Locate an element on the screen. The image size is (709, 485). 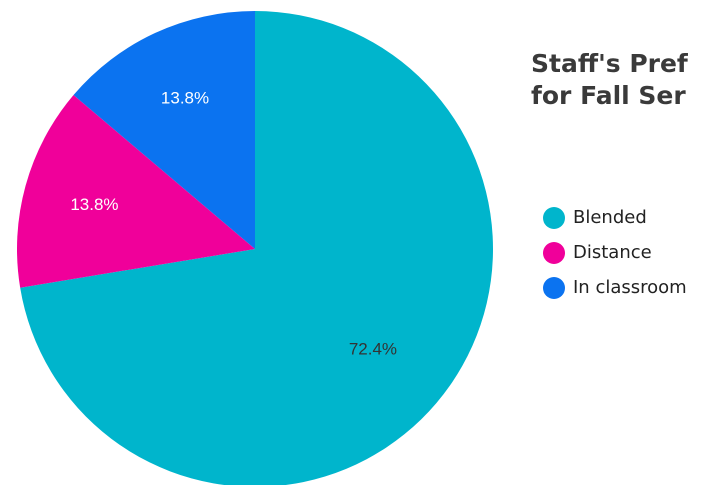
pie-label-distance: 13.8% is located at coordinates (94, 204).